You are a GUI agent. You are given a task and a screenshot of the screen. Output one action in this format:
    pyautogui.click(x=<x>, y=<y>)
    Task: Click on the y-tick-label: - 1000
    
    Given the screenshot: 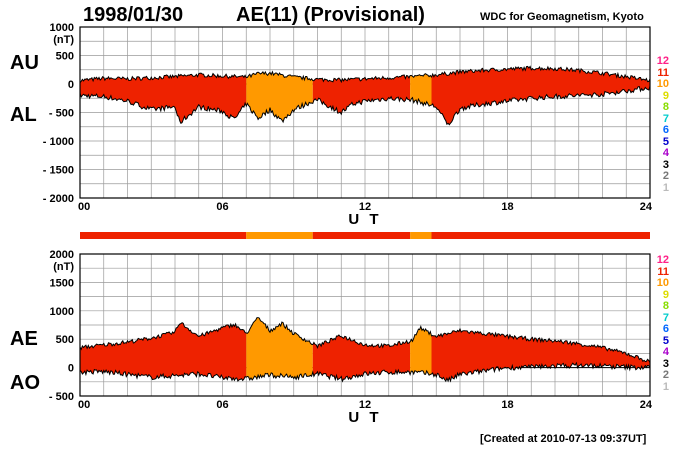 What is the action you would take?
    pyautogui.click(x=58, y=142)
    